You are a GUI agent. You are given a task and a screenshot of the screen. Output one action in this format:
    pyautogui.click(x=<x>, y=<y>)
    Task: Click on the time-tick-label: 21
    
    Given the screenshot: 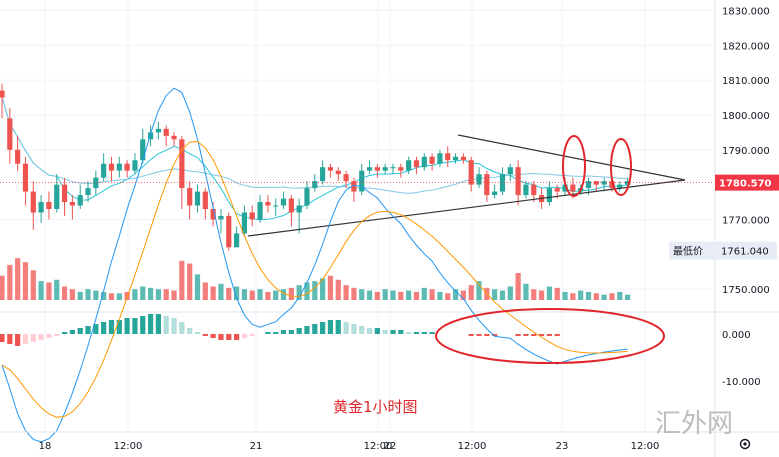 What is the action you would take?
    pyautogui.click(x=256, y=446)
    